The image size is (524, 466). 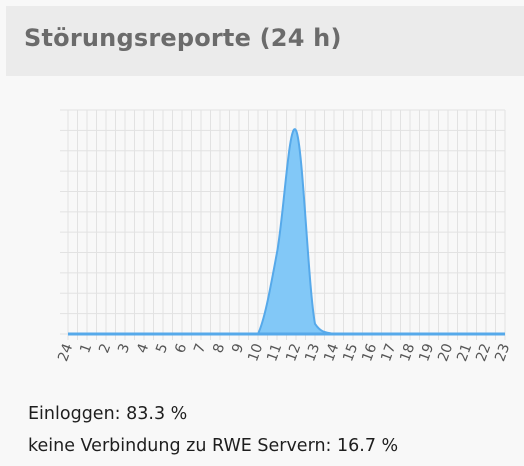 I want to click on x-tick-label: 22, so click(x=483, y=353).